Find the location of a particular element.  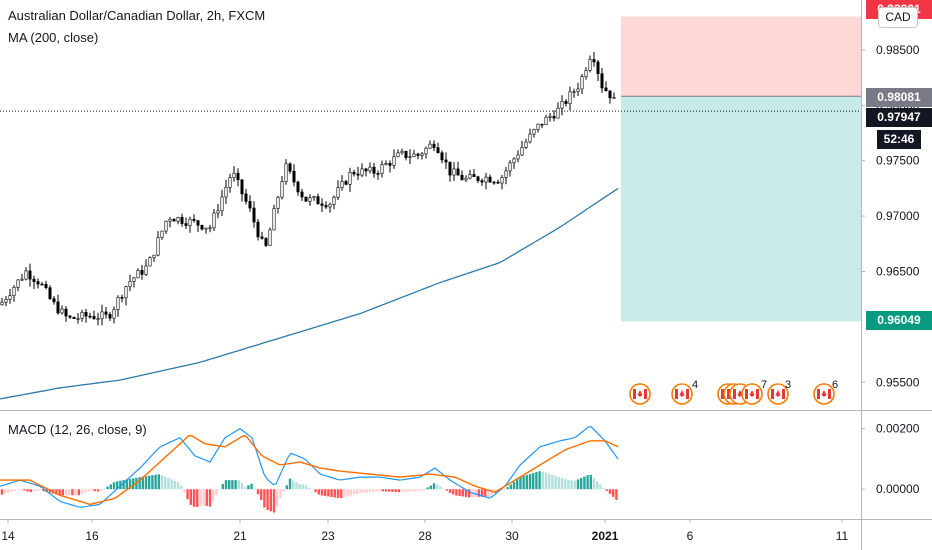

macd-histogram is located at coordinates (309, 492).